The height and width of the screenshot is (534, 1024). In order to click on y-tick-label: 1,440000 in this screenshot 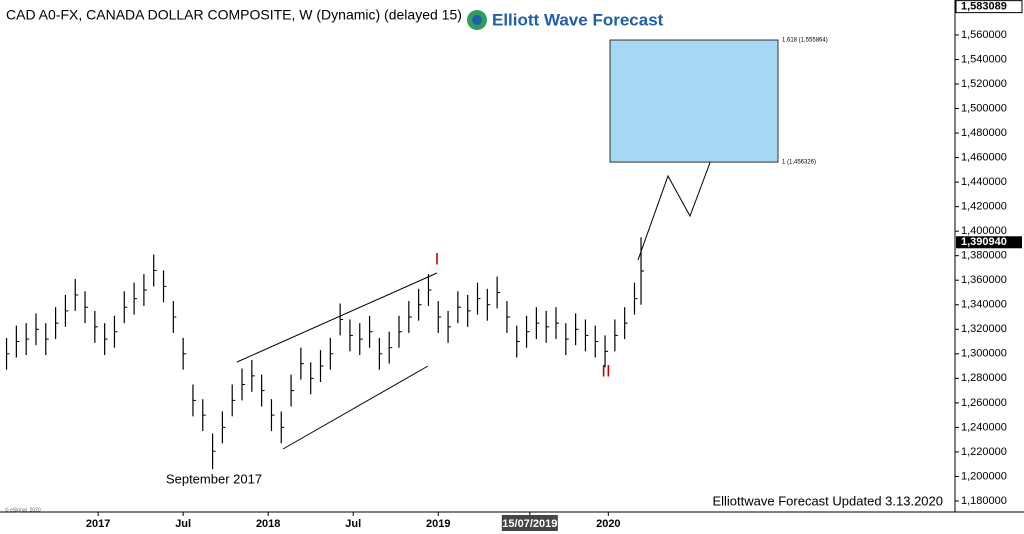, I will do `click(984, 182)`.